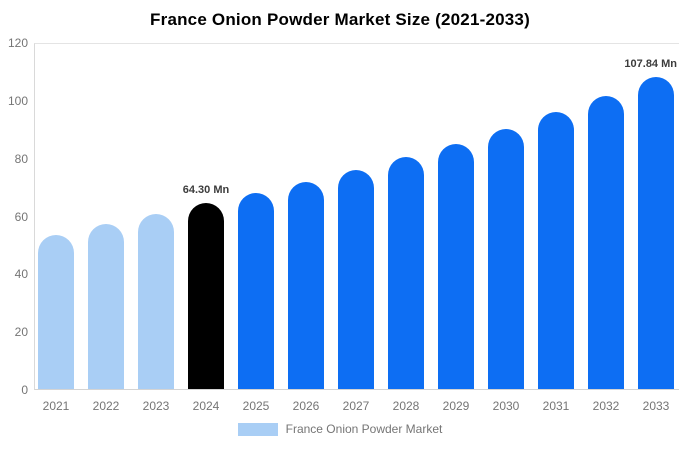 Image resolution: width=680 pixels, height=450 pixels. Describe the element at coordinates (656, 233) in the screenshot. I see `bar-2033` at that location.